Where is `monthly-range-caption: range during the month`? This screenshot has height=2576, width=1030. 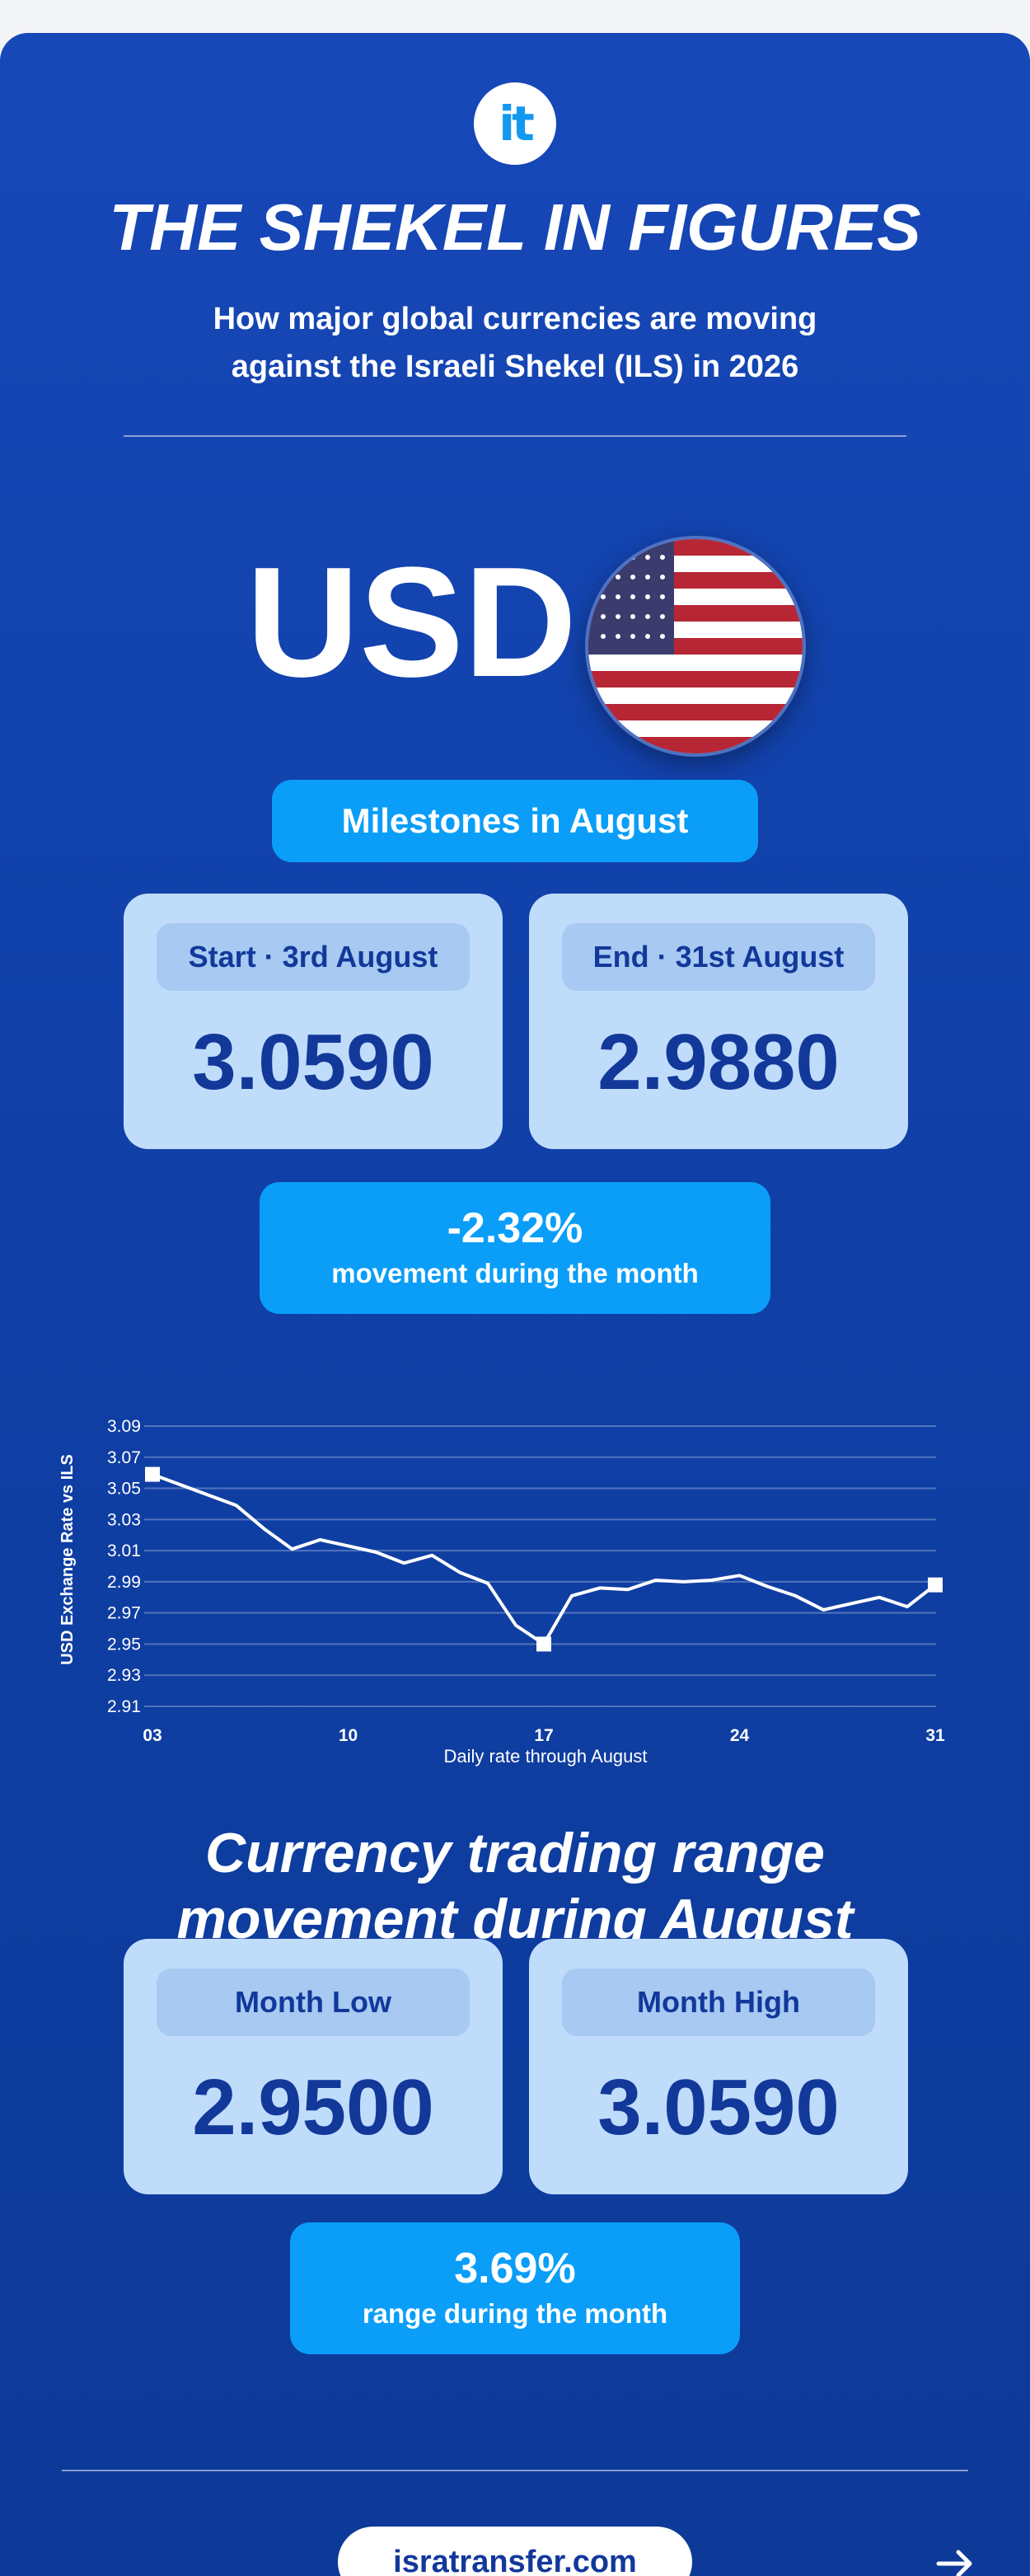
monthly-range-caption: range during the month is located at coordinates (515, 2313).